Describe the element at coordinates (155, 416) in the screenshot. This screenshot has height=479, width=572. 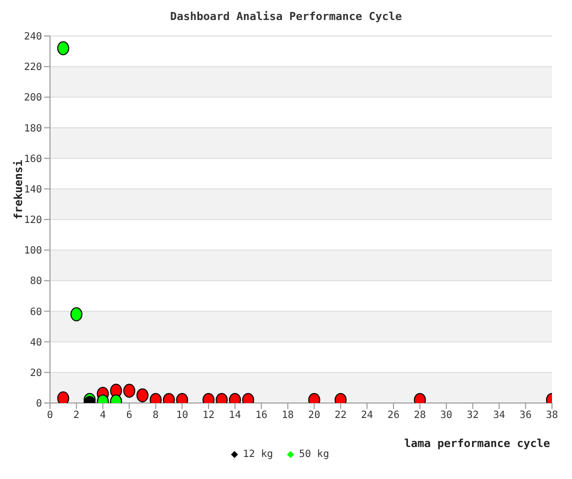
I see `x-tick-label: 8` at that location.